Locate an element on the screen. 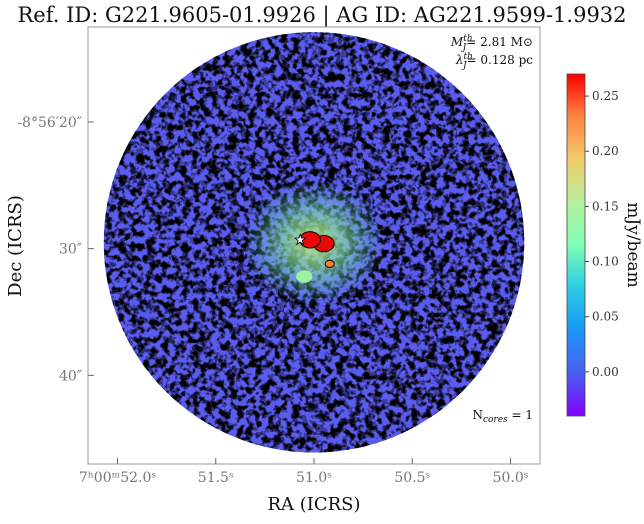 This screenshot has height=524, width=644. jeans-mass: Mth J= 2.81 M⊙ is located at coordinates (491, 43).